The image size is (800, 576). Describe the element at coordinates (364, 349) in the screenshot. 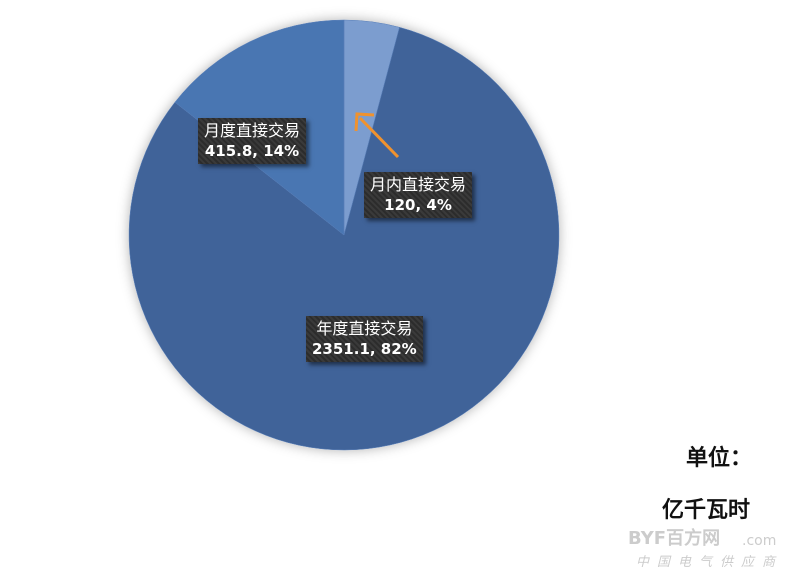

I see `slice-value: 2351.1, 82%` at that location.